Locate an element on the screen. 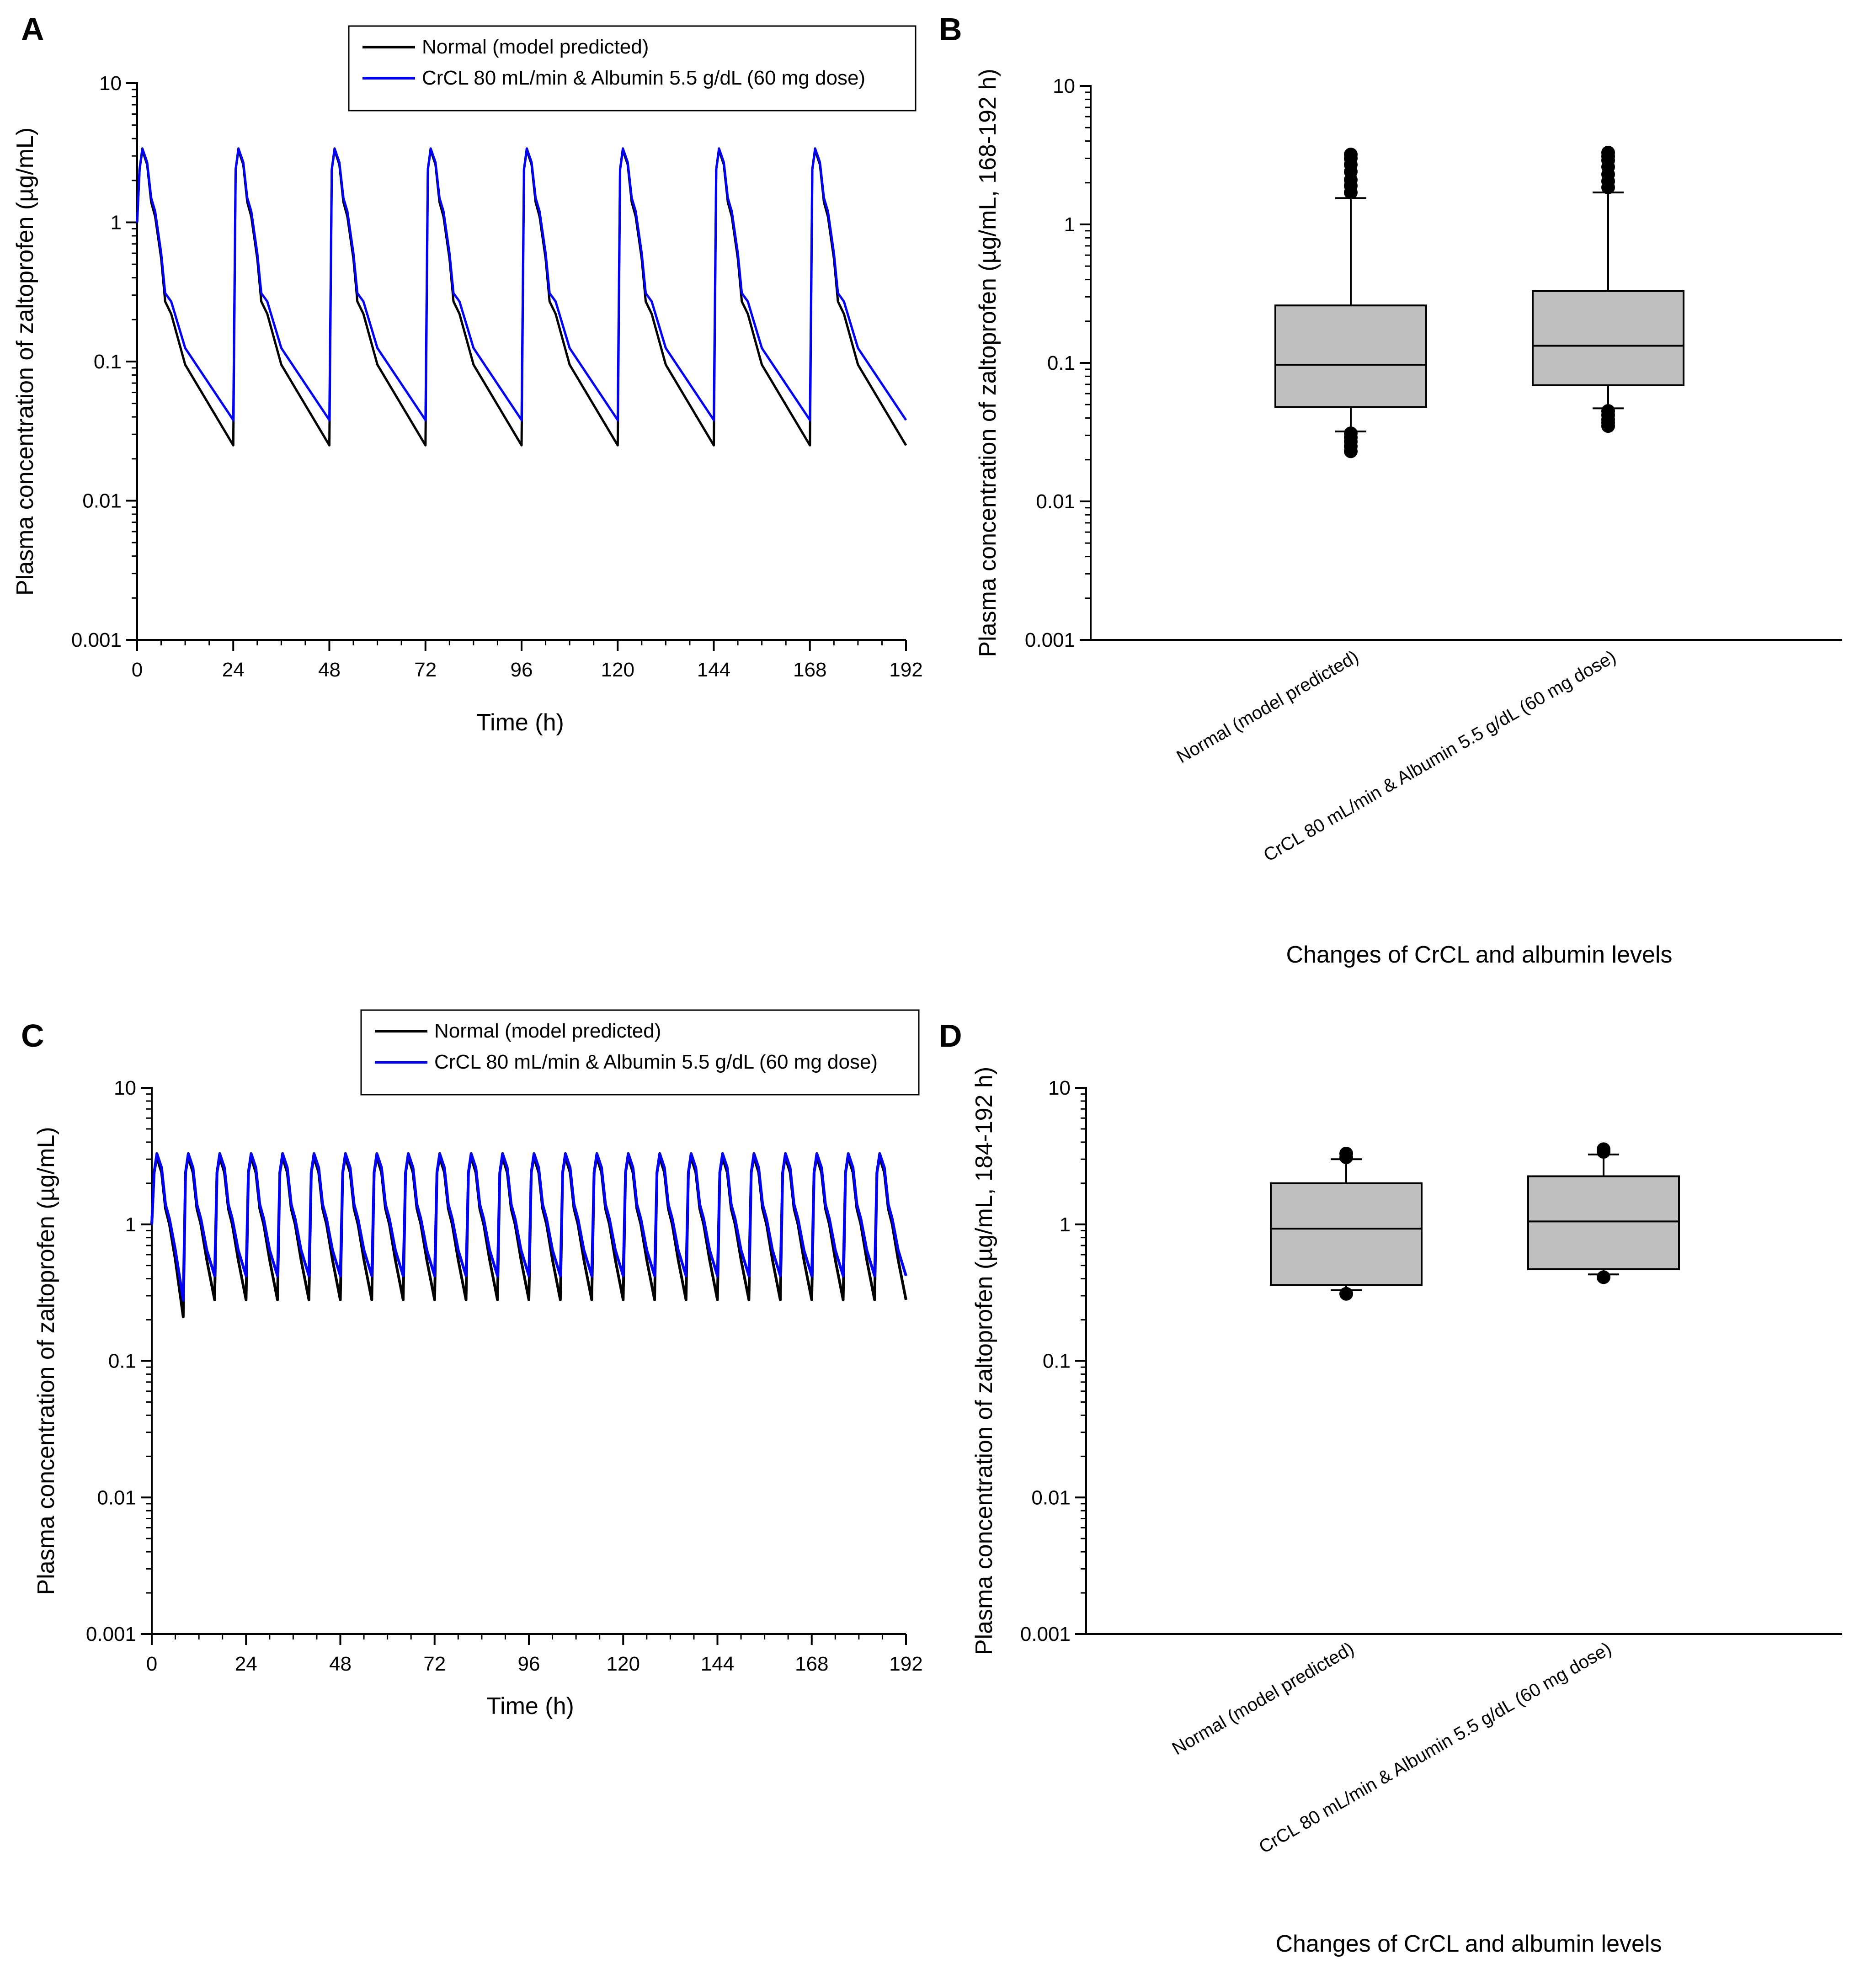 The height and width of the screenshot is (1964, 1876). panel-letter: B is located at coordinates (950, 29).